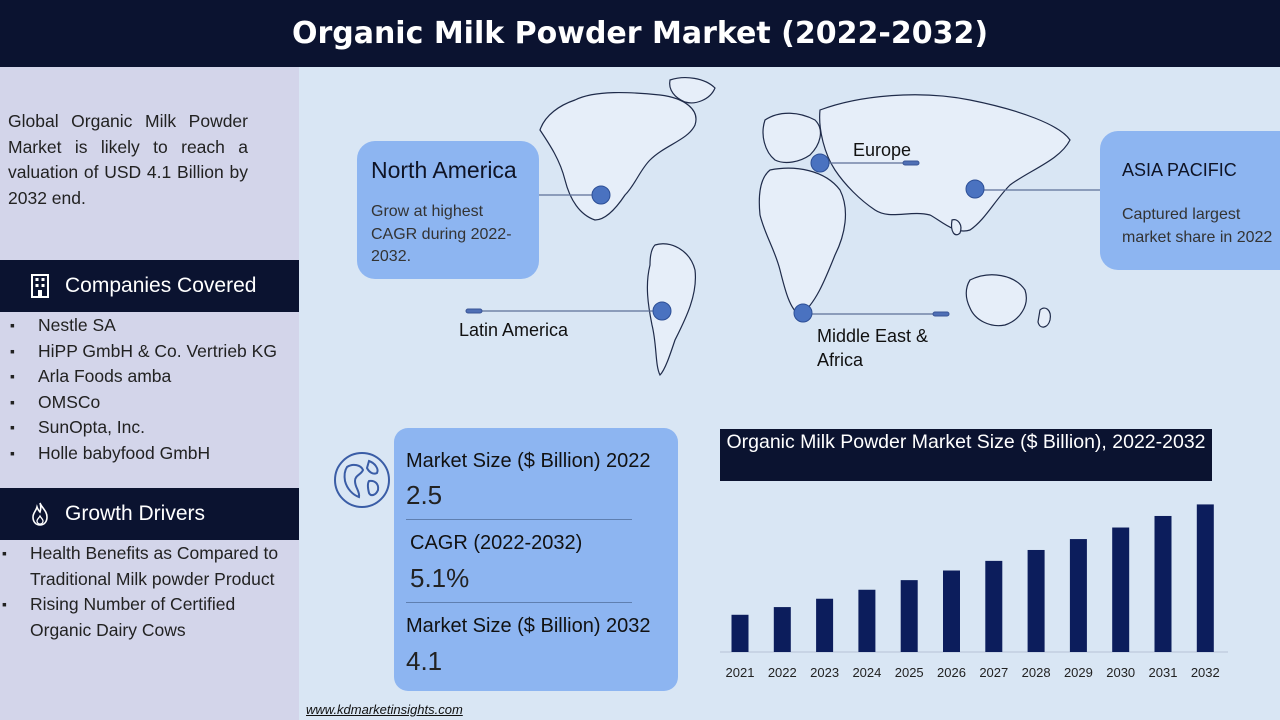 The image size is (1280, 720). Describe the element at coordinates (514, 330) in the screenshot. I see `latin-america-label: Latin America` at that location.